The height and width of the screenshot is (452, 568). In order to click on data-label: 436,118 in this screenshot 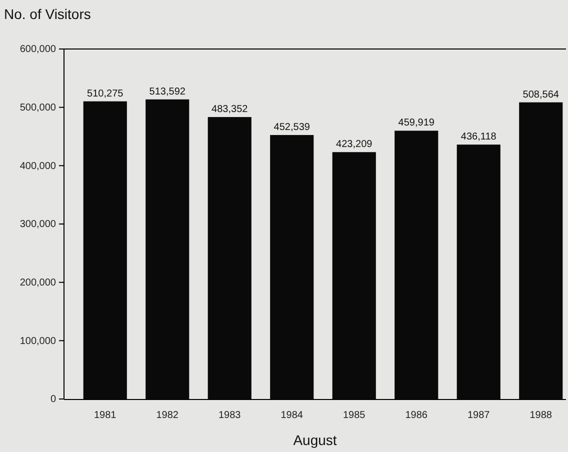, I will do `click(478, 137)`.